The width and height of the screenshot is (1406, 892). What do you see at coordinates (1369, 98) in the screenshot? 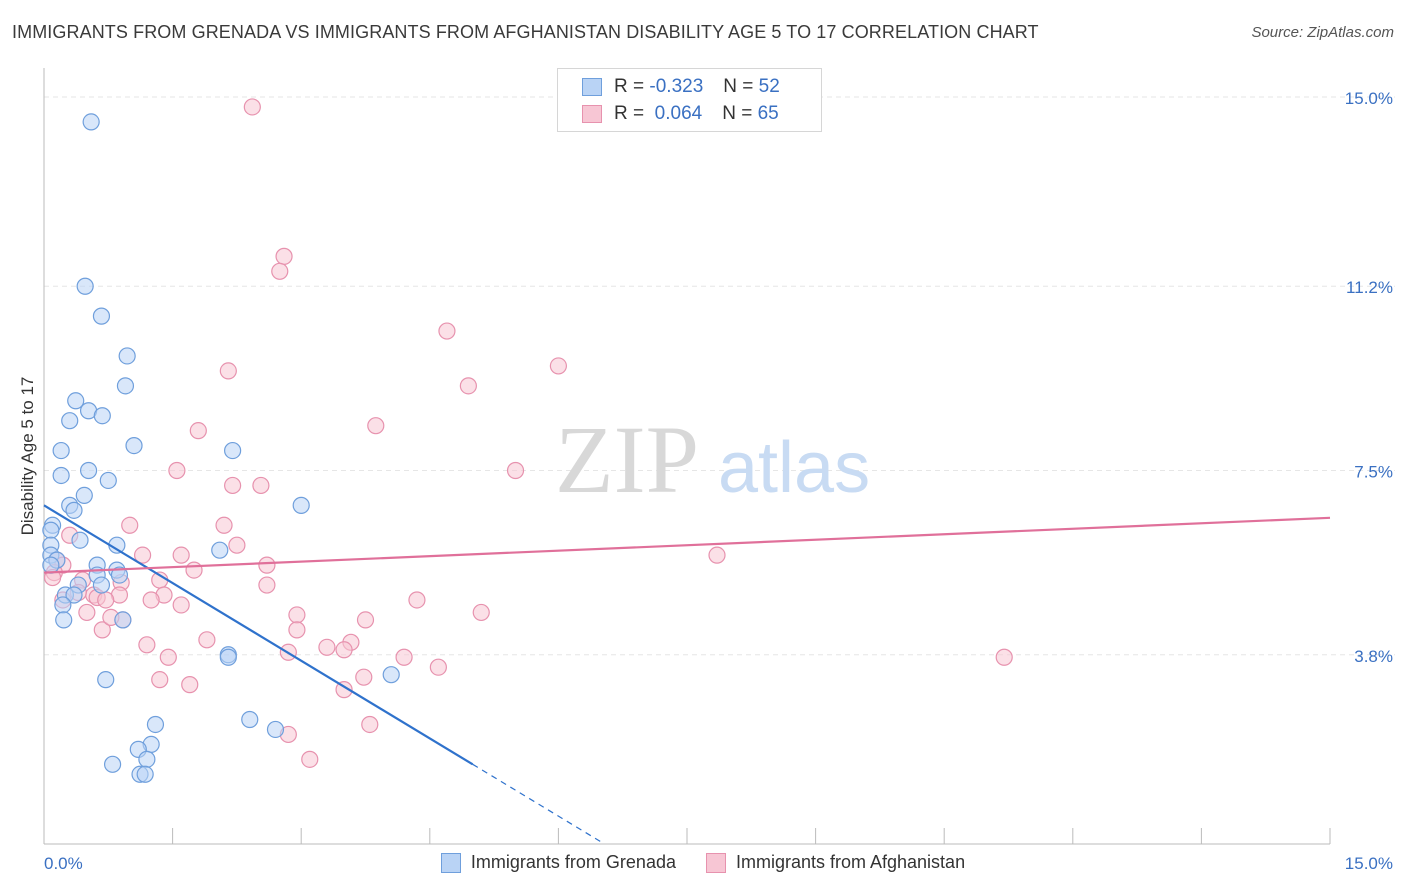
I see `y-tick-label: 15.0%` at bounding box center [1369, 98].